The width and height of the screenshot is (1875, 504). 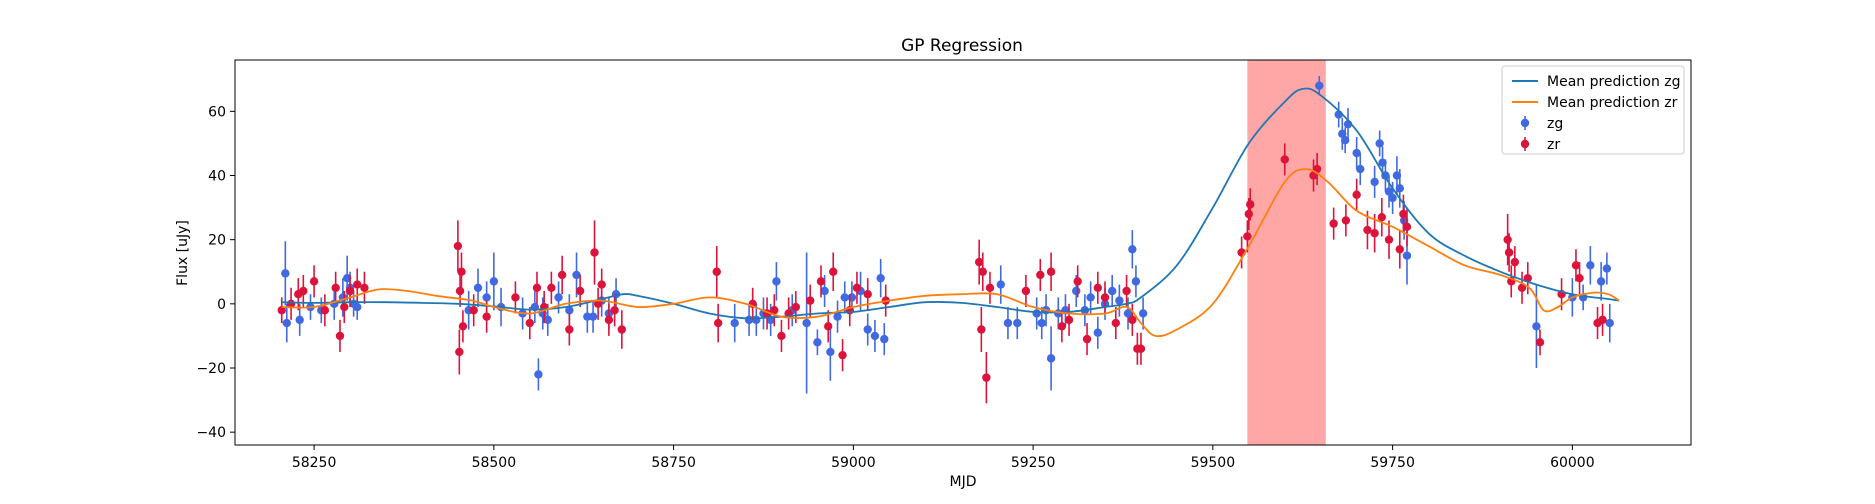 What do you see at coordinates (853, 463) in the screenshot?
I see `x-tick-label: 59000` at bounding box center [853, 463].